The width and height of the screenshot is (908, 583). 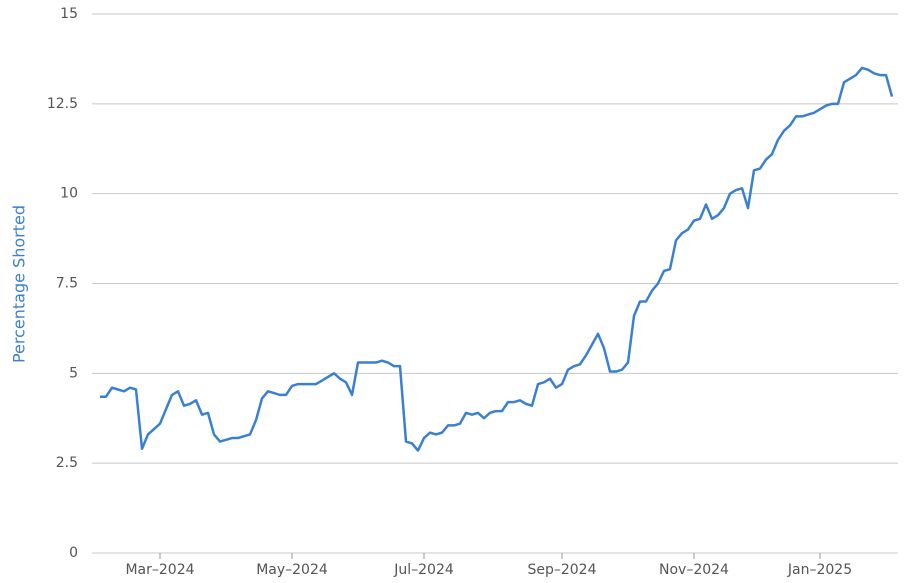 I want to click on x-tick-label: Jul–2024, so click(x=423, y=570).